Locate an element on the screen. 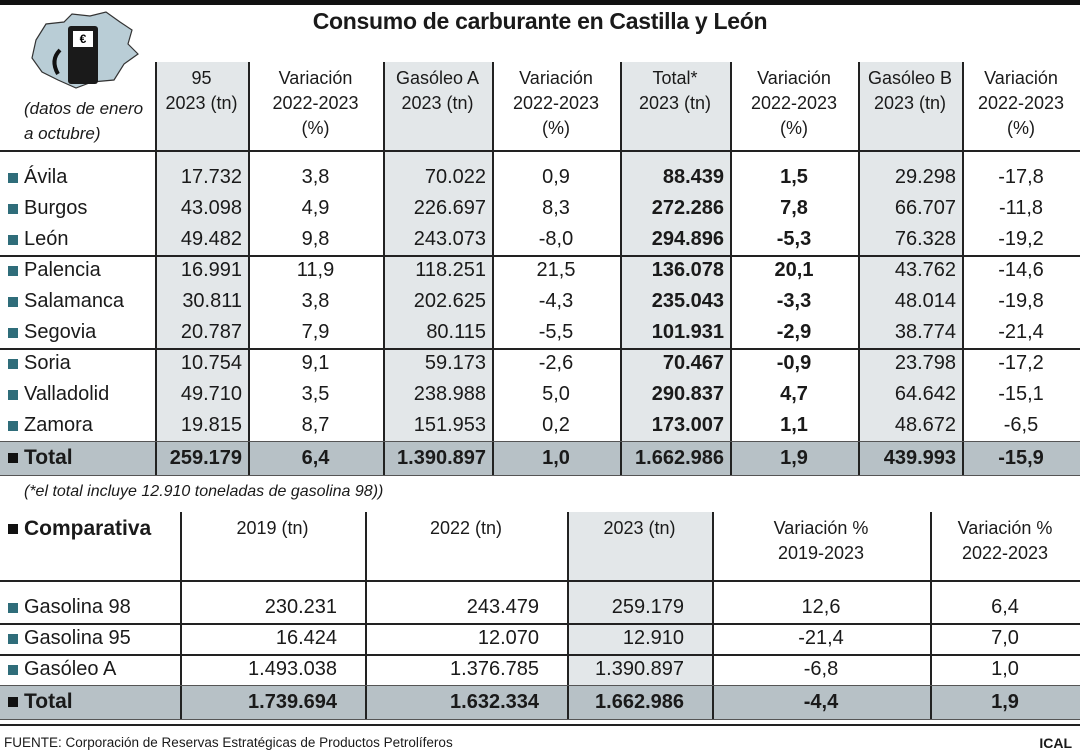  table-cell: 16.424 is located at coordinates (306, 638).